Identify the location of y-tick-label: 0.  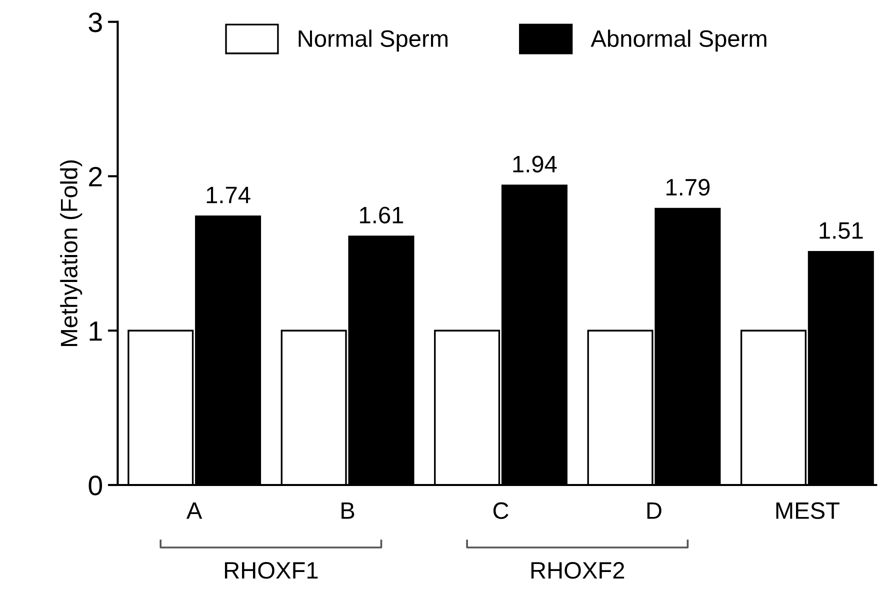
(95, 486).